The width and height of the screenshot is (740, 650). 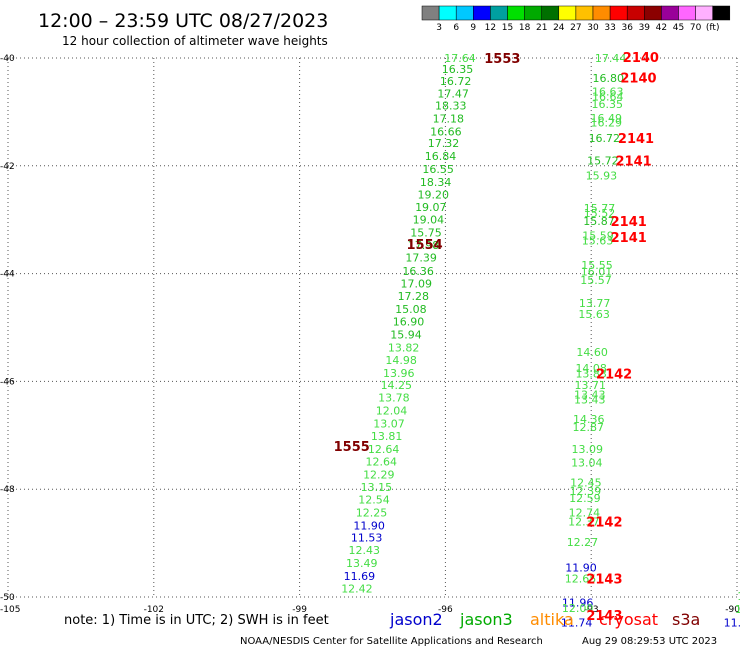 What do you see at coordinates (577, 622) in the screenshot?
I see `wave-height-value: 11.74` at bounding box center [577, 622].